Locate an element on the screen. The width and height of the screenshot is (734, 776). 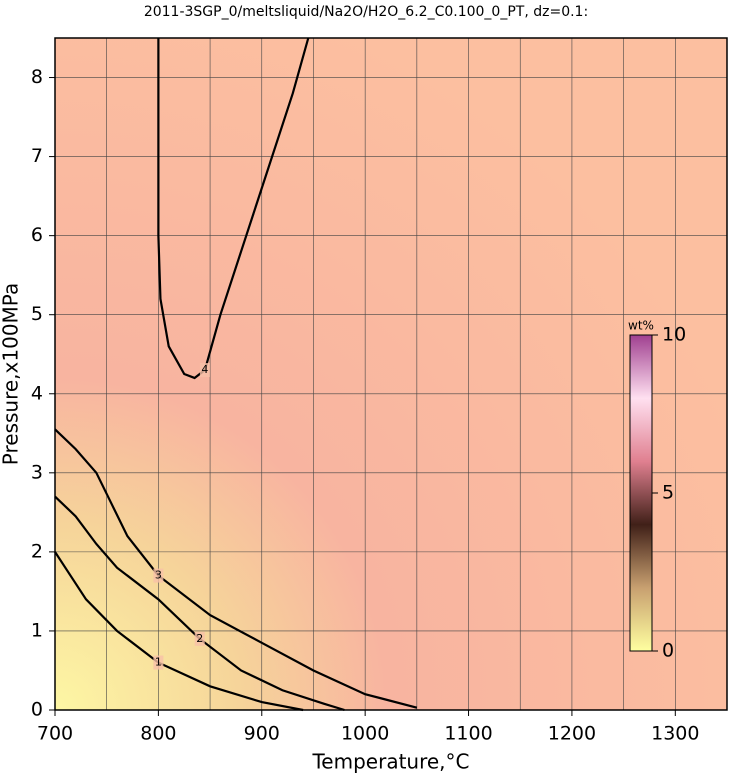
y-tick-label: 5 is located at coordinates (37, 314).